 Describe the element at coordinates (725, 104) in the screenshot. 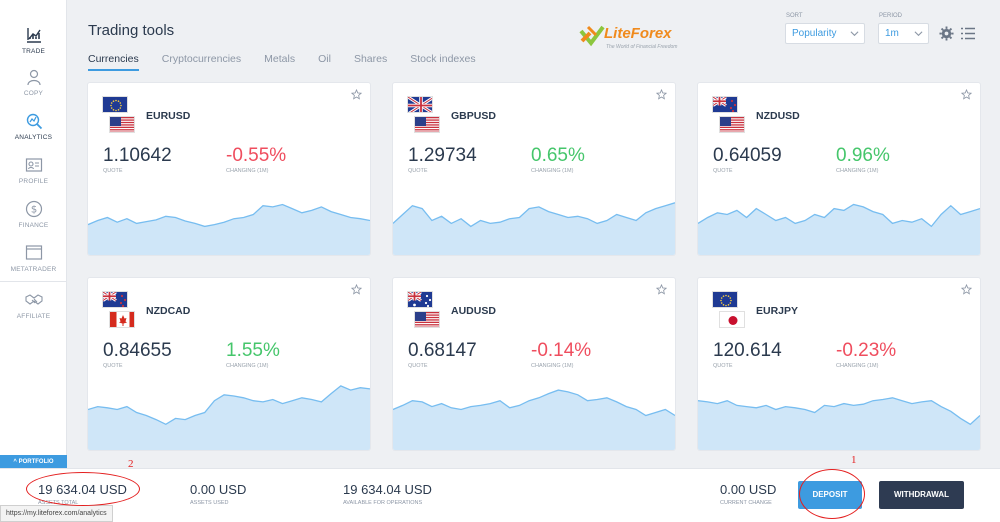

I see `flag-nz-icon` at that location.